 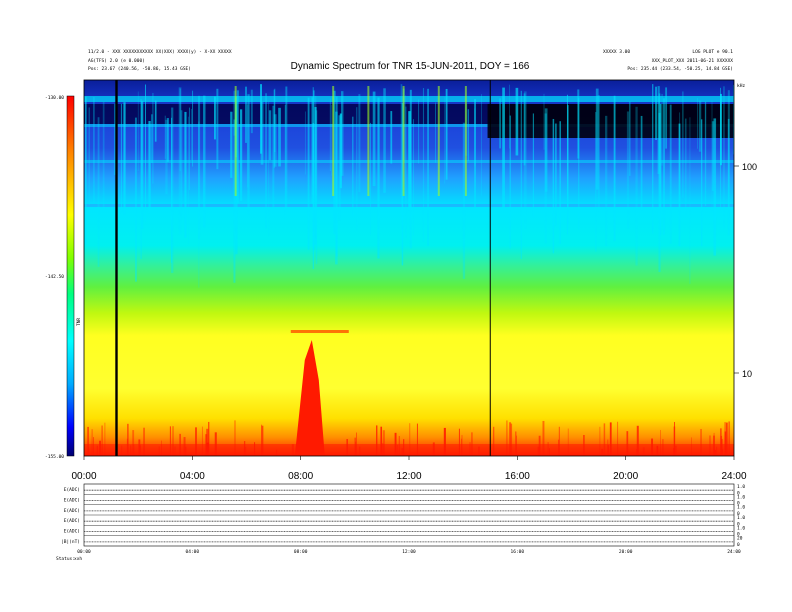 I want to click on header-right-id: LOG PLOT e 90.1, so click(x=712, y=52).